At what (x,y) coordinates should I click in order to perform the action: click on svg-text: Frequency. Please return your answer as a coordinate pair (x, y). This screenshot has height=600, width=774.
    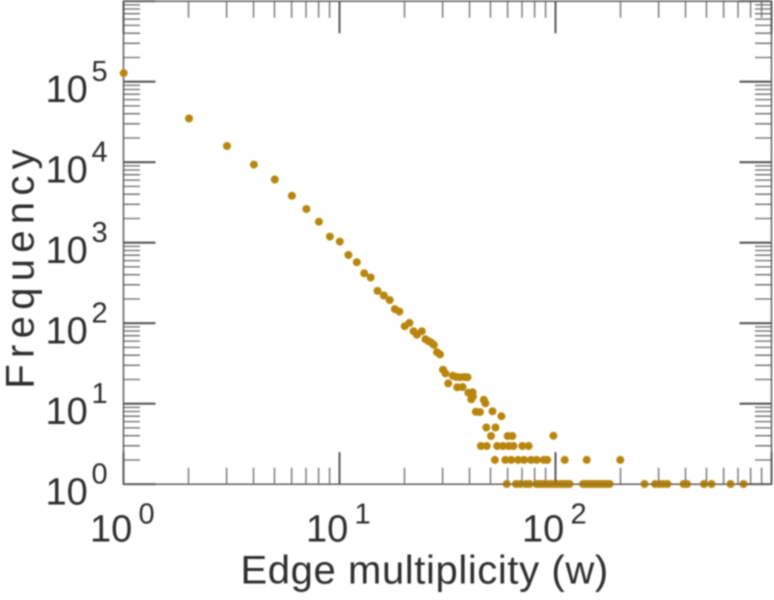
    Looking at the image, I should click on (21, 266).